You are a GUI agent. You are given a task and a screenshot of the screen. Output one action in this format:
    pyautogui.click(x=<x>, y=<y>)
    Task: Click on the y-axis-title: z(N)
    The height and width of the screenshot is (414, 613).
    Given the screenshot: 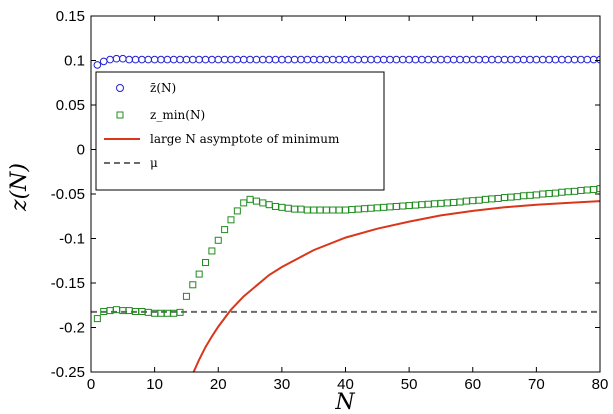 What is the action you would take?
    pyautogui.click(x=19, y=187)
    